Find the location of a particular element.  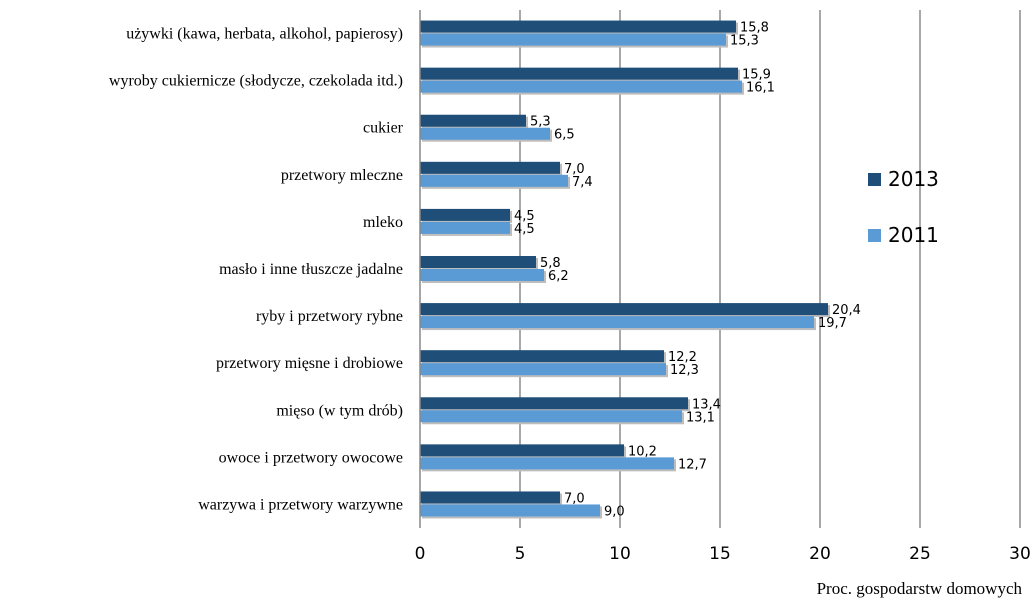

category-label: masło i inne tłuszcze jadalne is located at coordinates (311, 269).